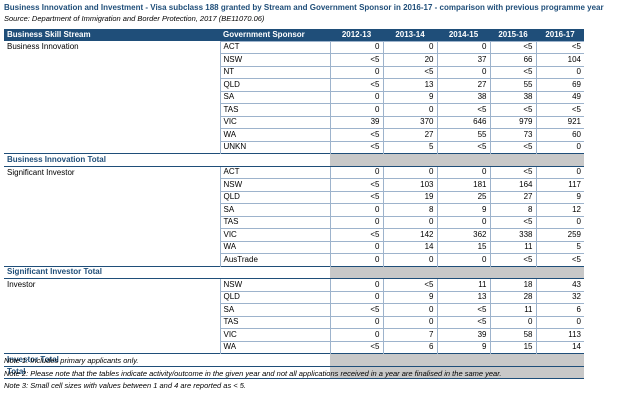 This screenshot has height=407, width=640. I want to click on data-row: SA 0 9 38 38 49, so click(294, 97).